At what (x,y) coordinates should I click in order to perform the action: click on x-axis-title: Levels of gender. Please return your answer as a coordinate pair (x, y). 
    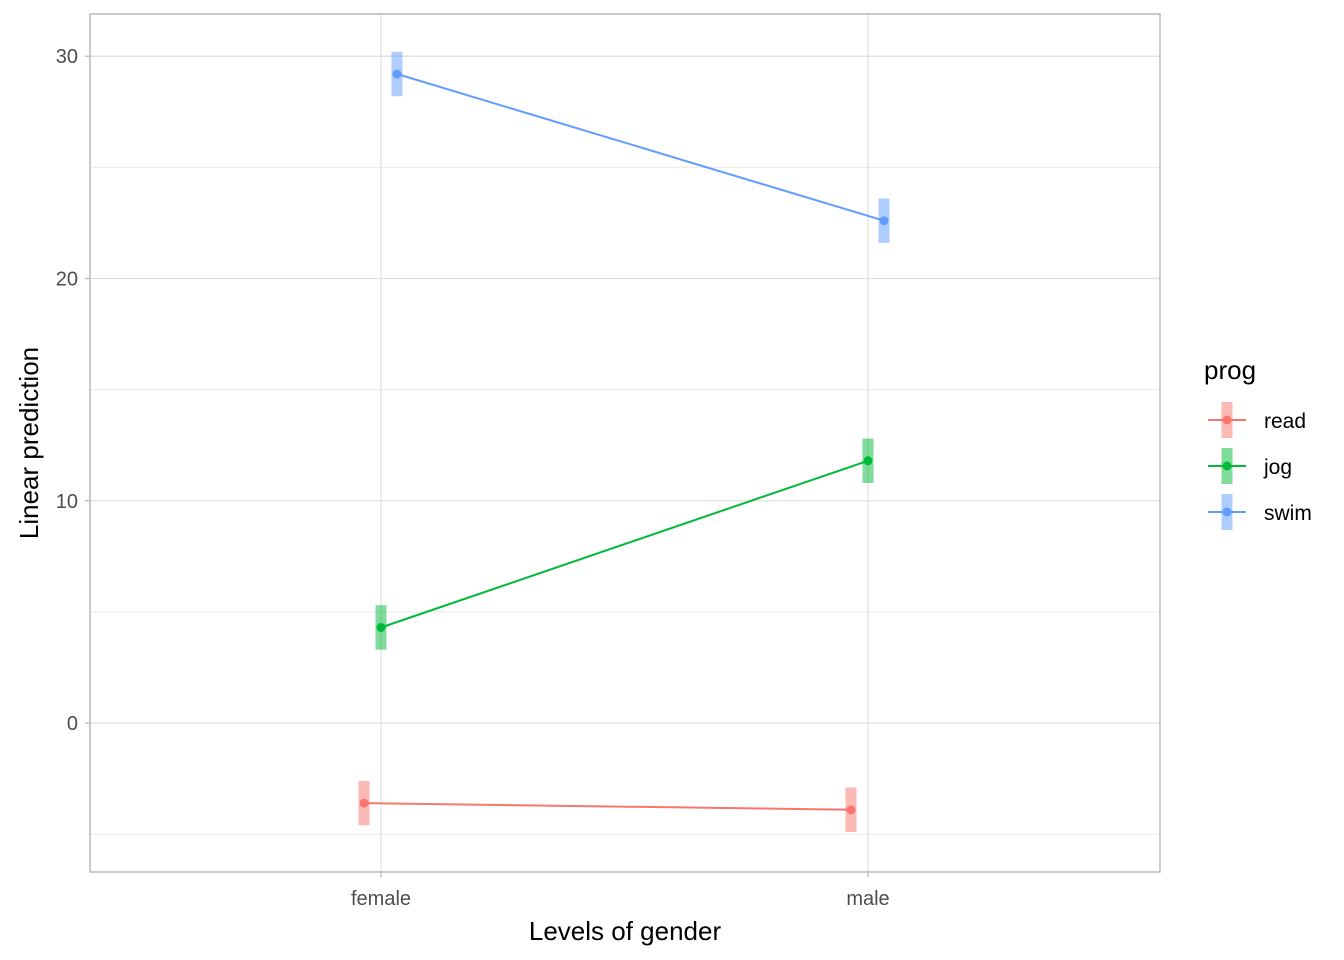
    Looking at the image, I should click on (625, 931).